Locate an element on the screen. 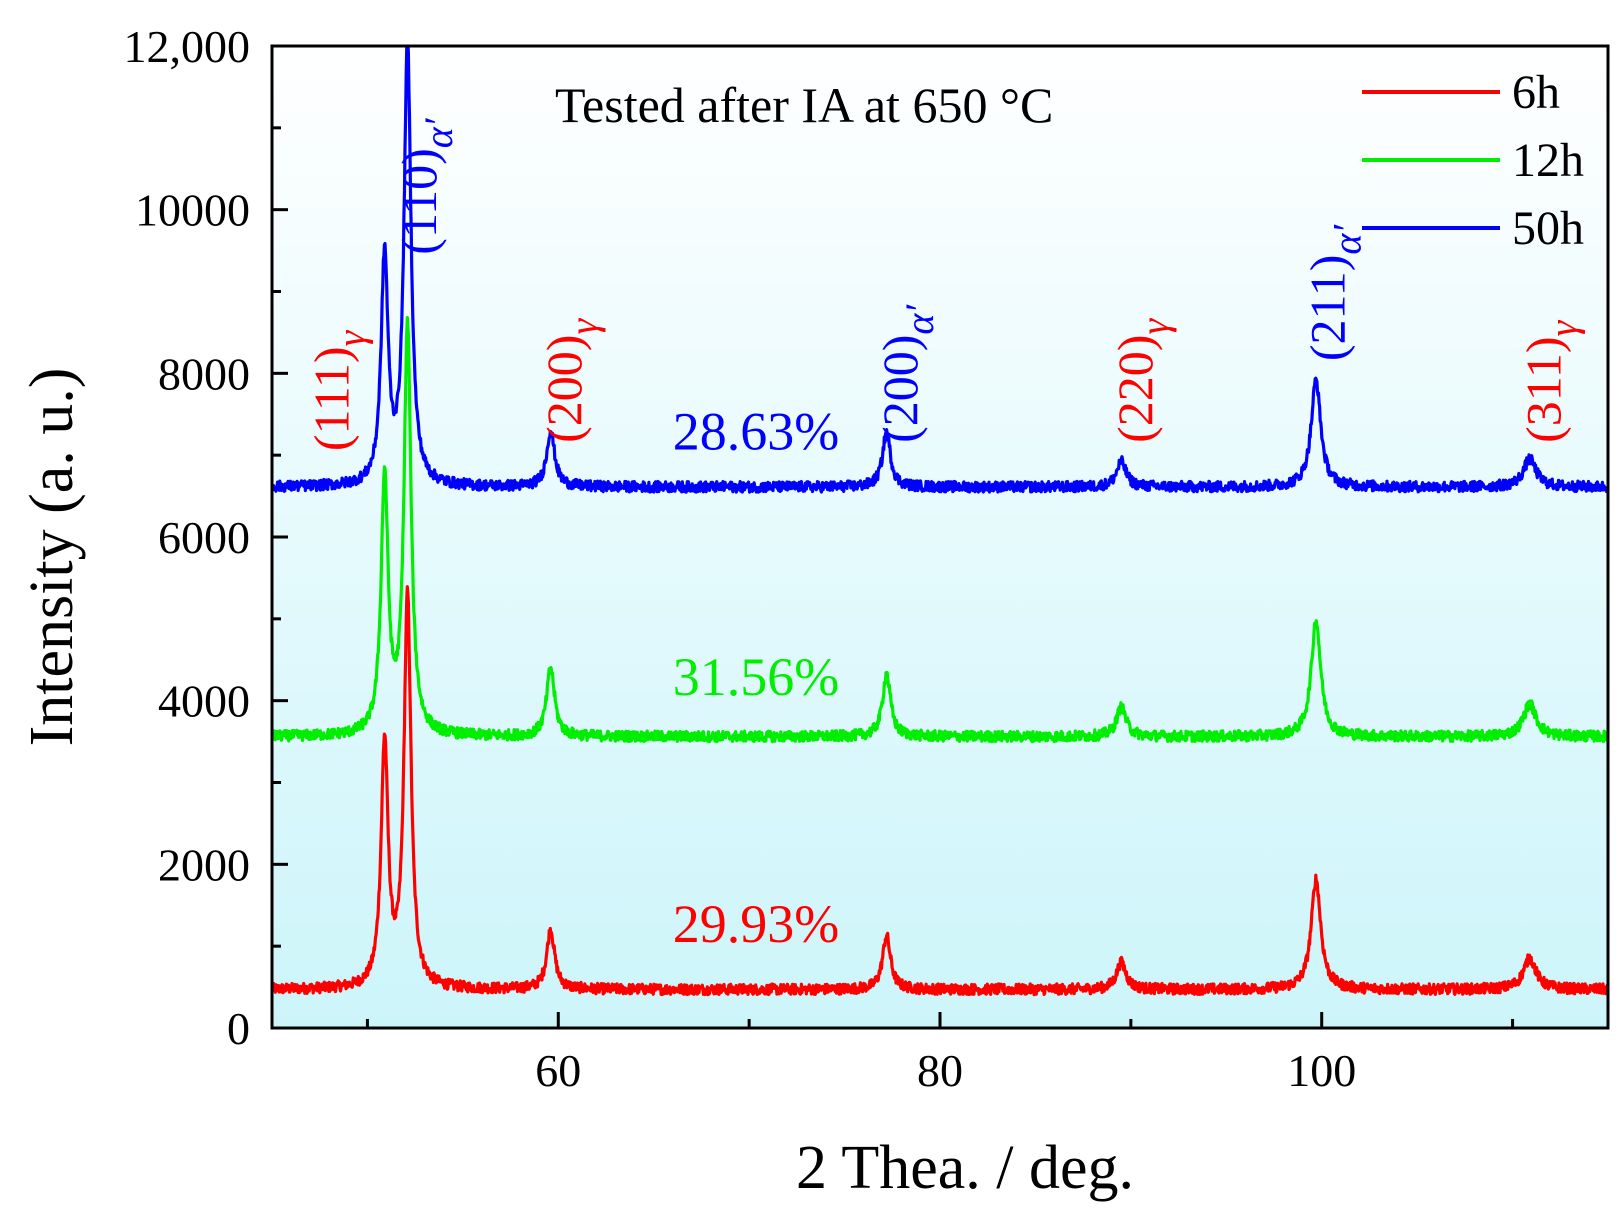 Image resolution: width=1622 pixels, height=1221 pixels. svg-text: (110)α′ is located at coordinates (426, 185).